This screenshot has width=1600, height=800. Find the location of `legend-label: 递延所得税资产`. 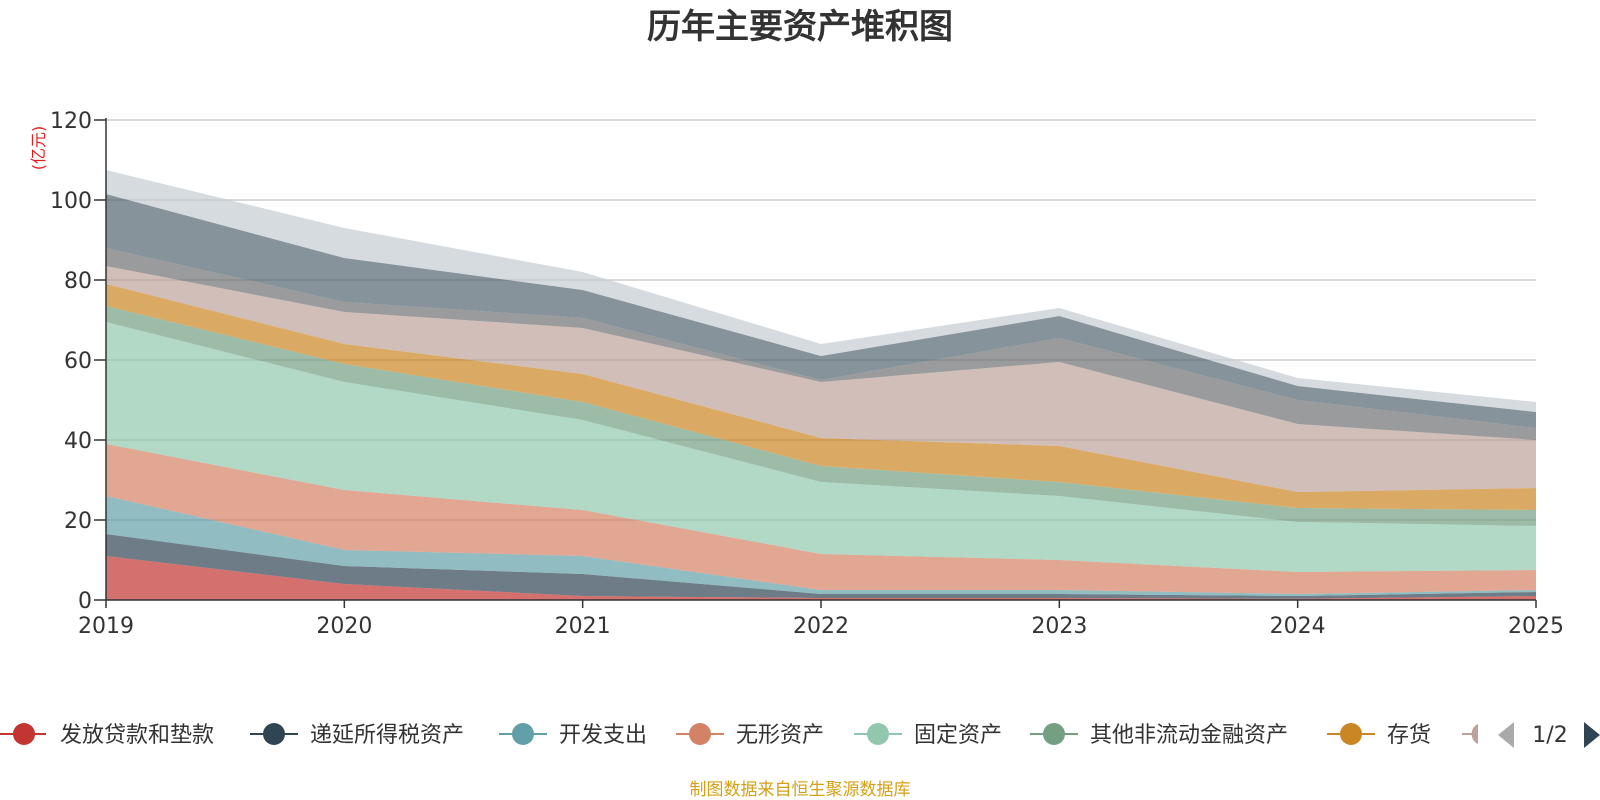

legend-label: 递延所得税资产 is located at coordinates (387, 735).